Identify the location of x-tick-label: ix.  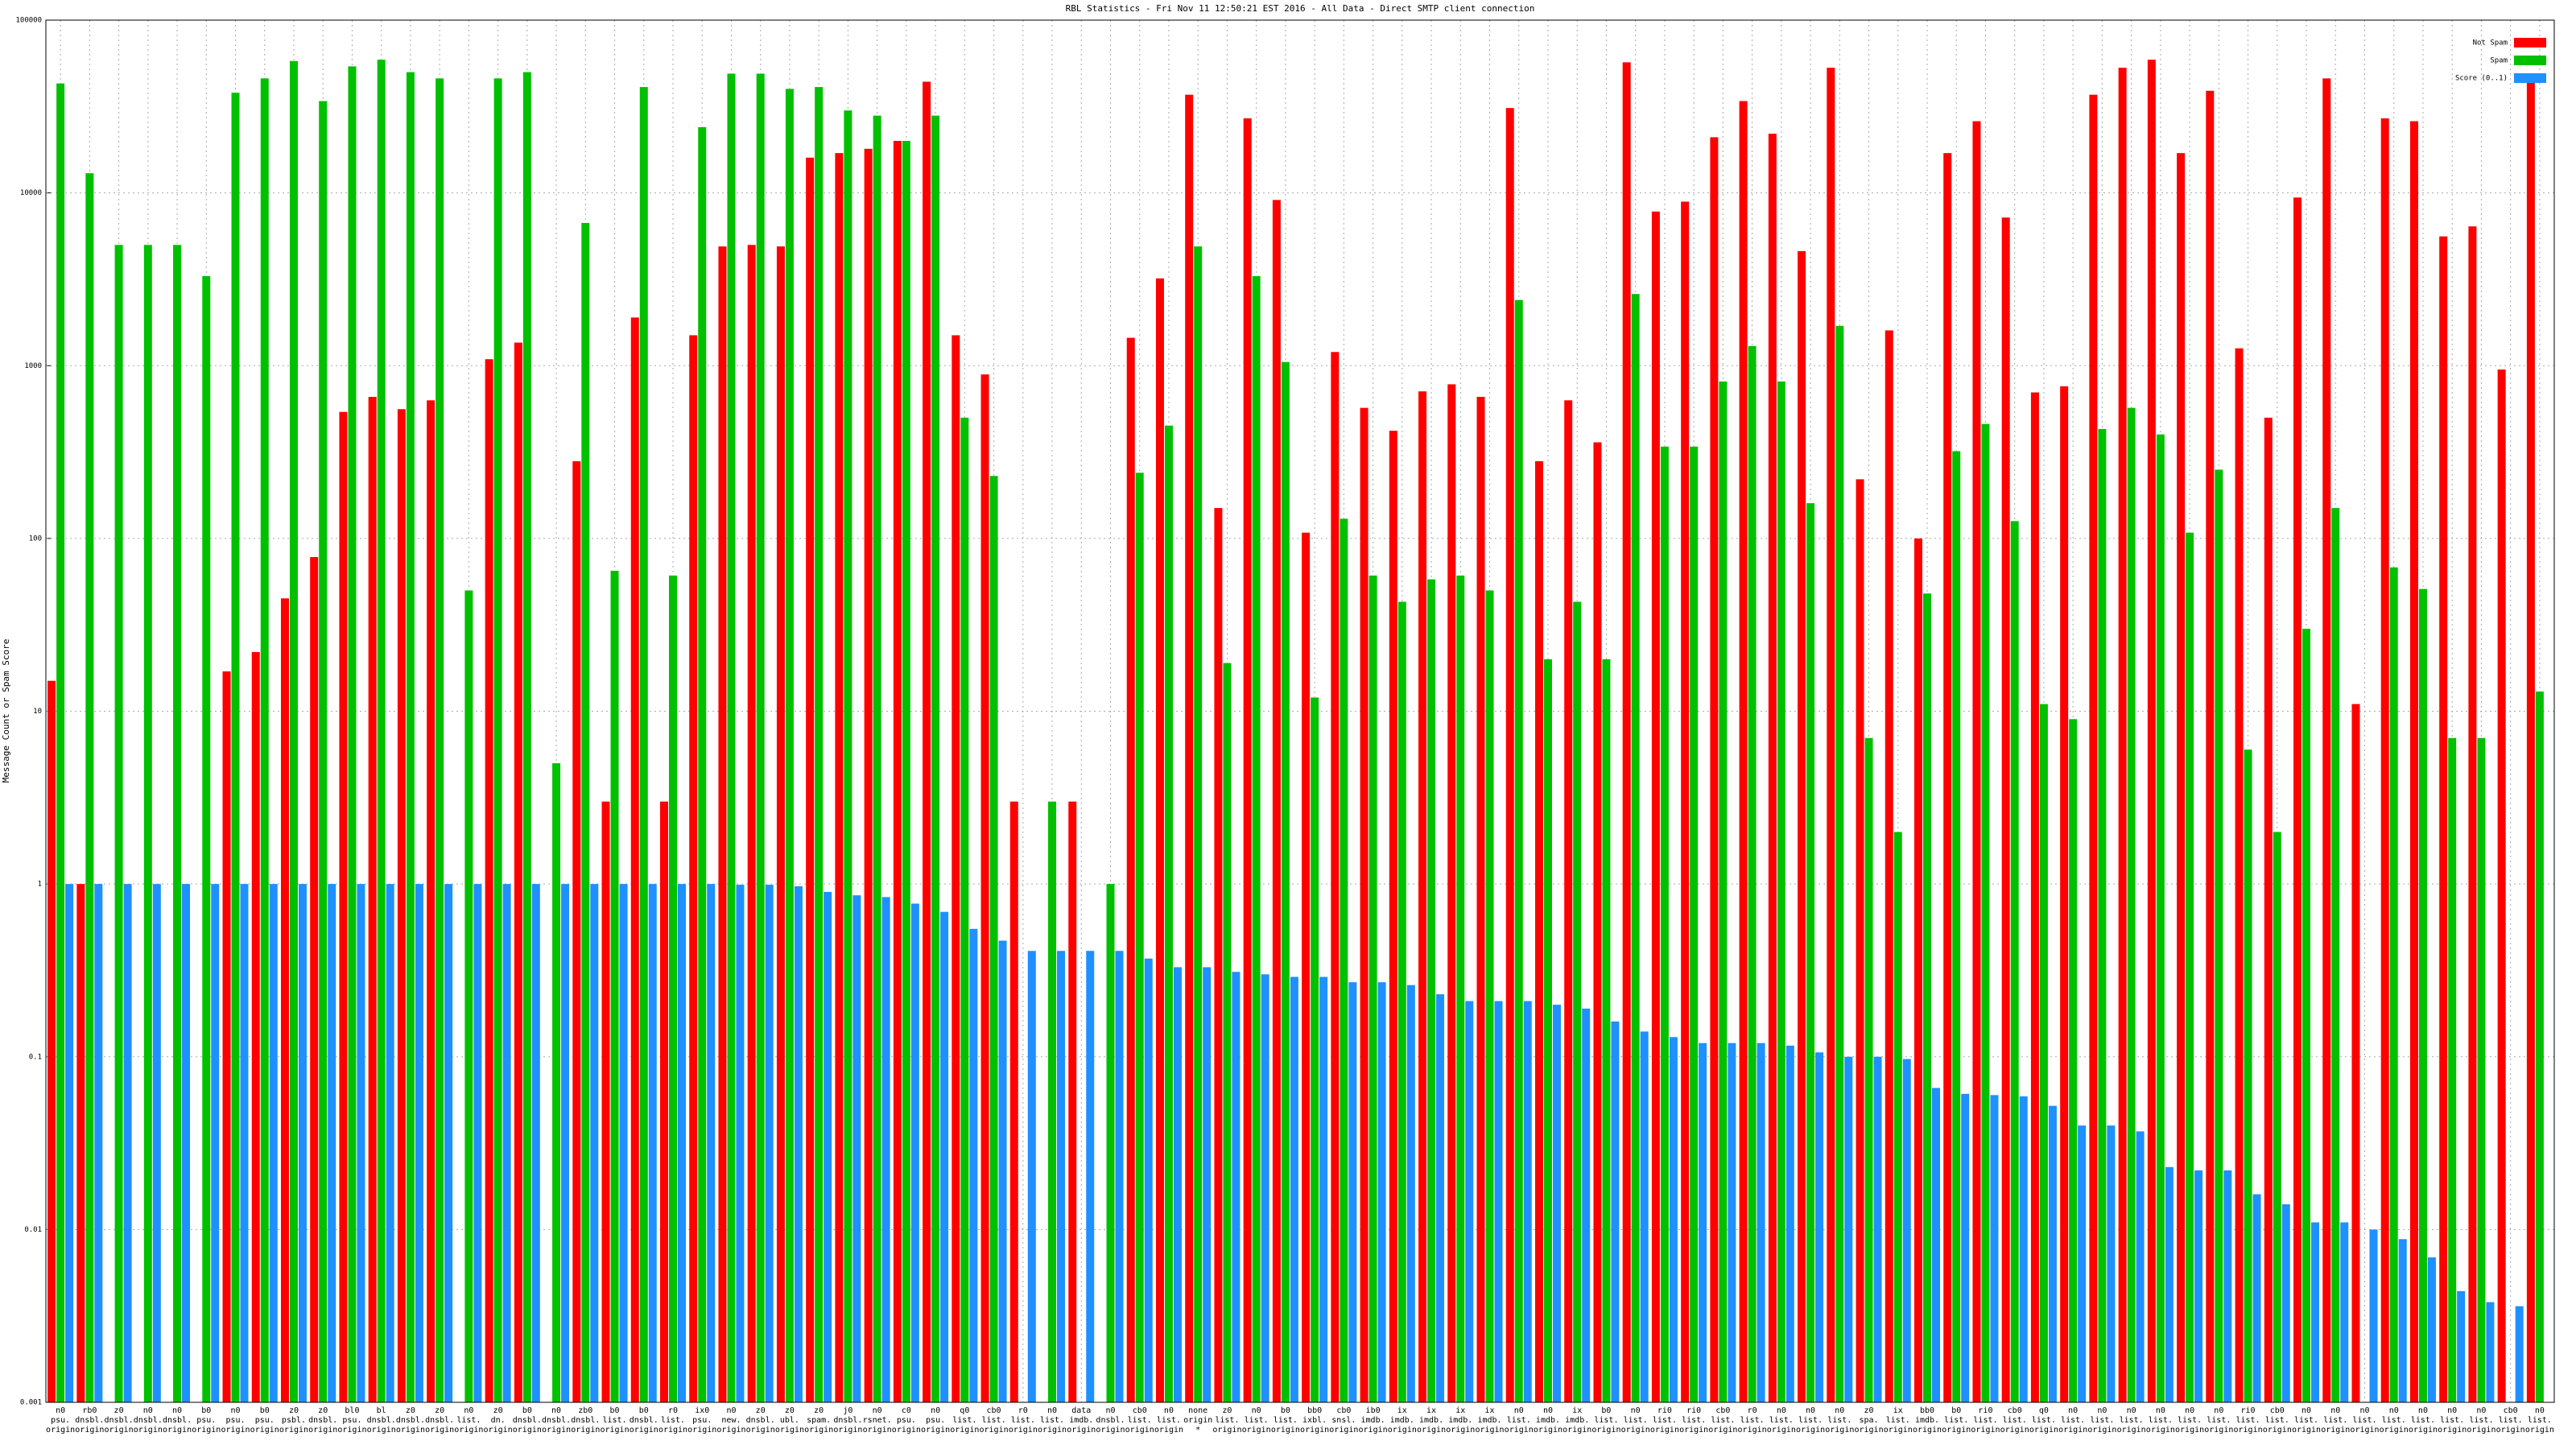
(1489, 1410).